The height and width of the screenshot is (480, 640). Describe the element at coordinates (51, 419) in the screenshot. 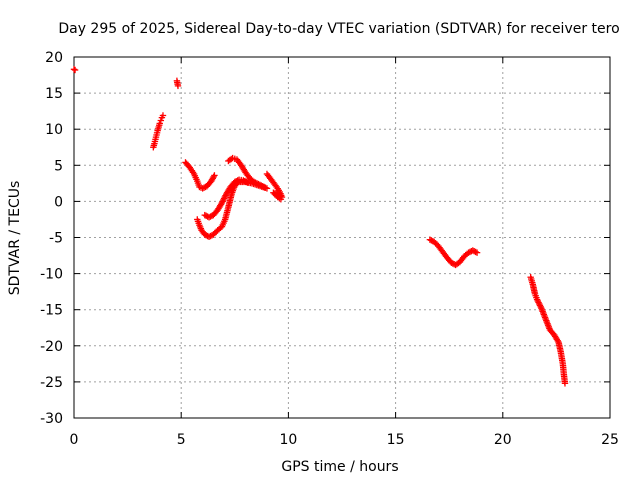

I see `y-tick-label: -30` at that location.